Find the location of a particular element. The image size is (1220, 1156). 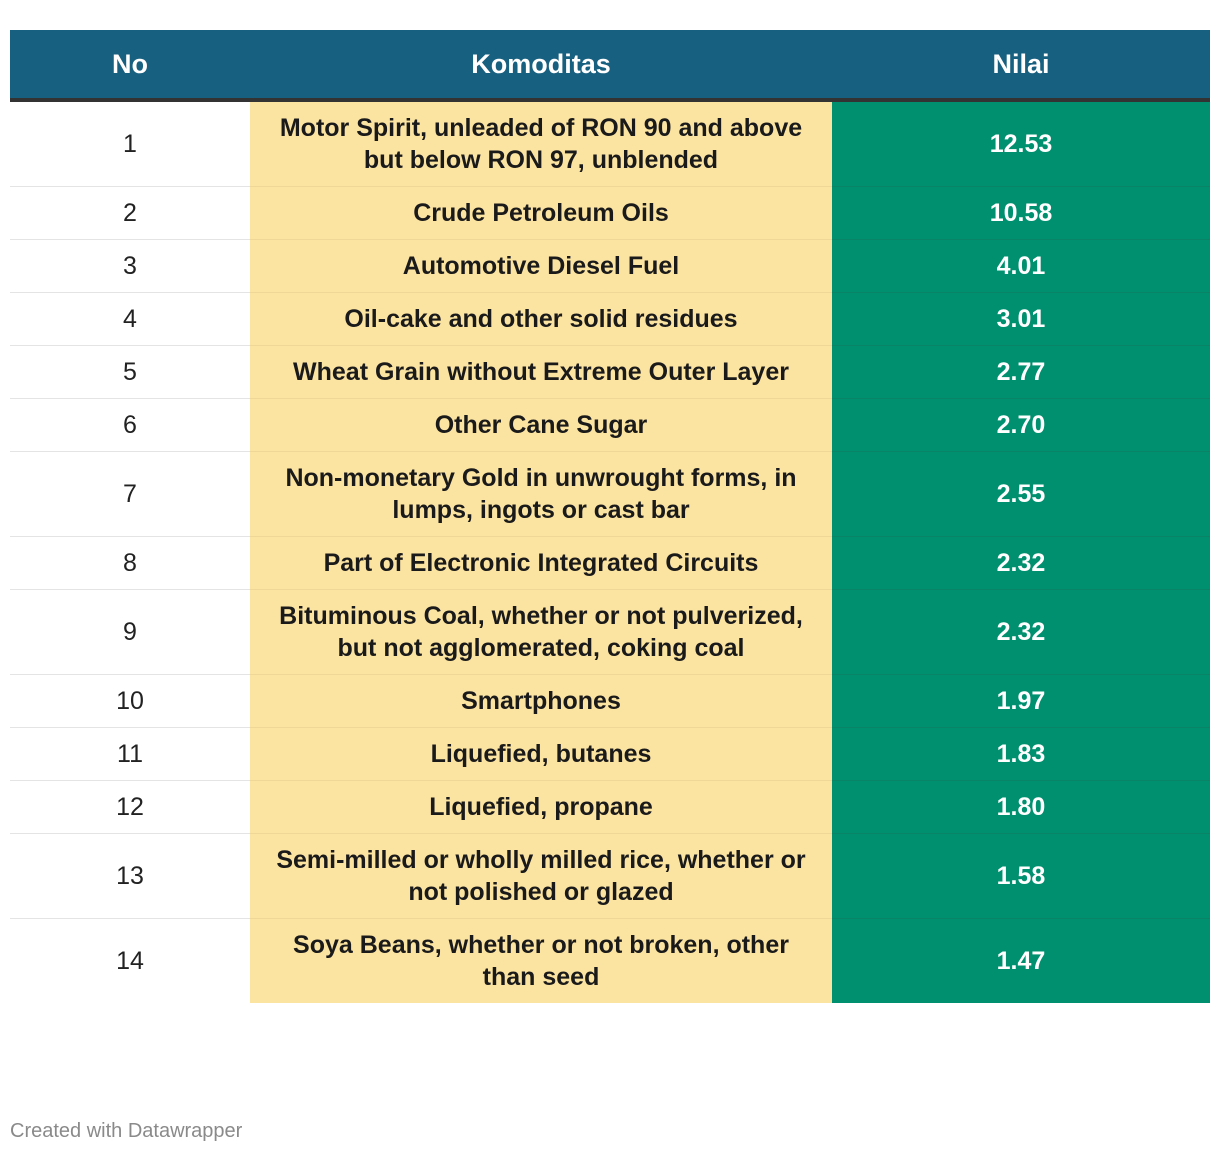

table-row: 10 Smartphones 1.97 is located at coordinates (610, 701).